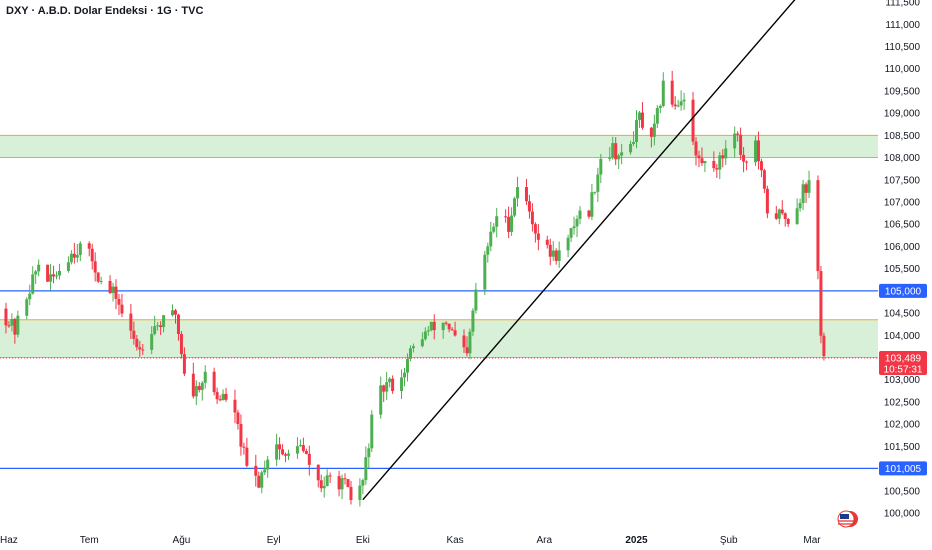 This screenshot has width=932, height=550. Describe the element at coordinates (902, 158) in the screenshot. I see `y-tick-label: 108,000` at that location.